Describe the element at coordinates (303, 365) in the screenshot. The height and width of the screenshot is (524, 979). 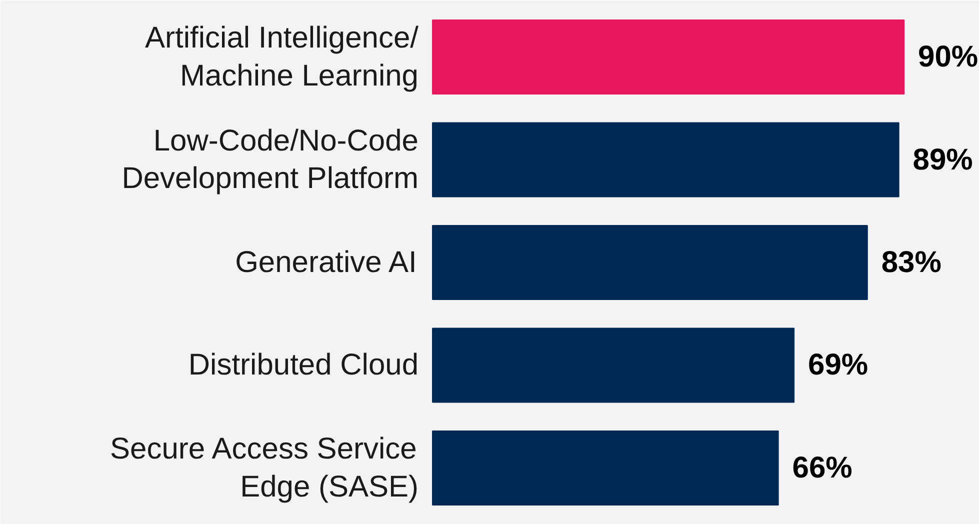
I see `y-tick-label: Distributed Cloud` at that location.